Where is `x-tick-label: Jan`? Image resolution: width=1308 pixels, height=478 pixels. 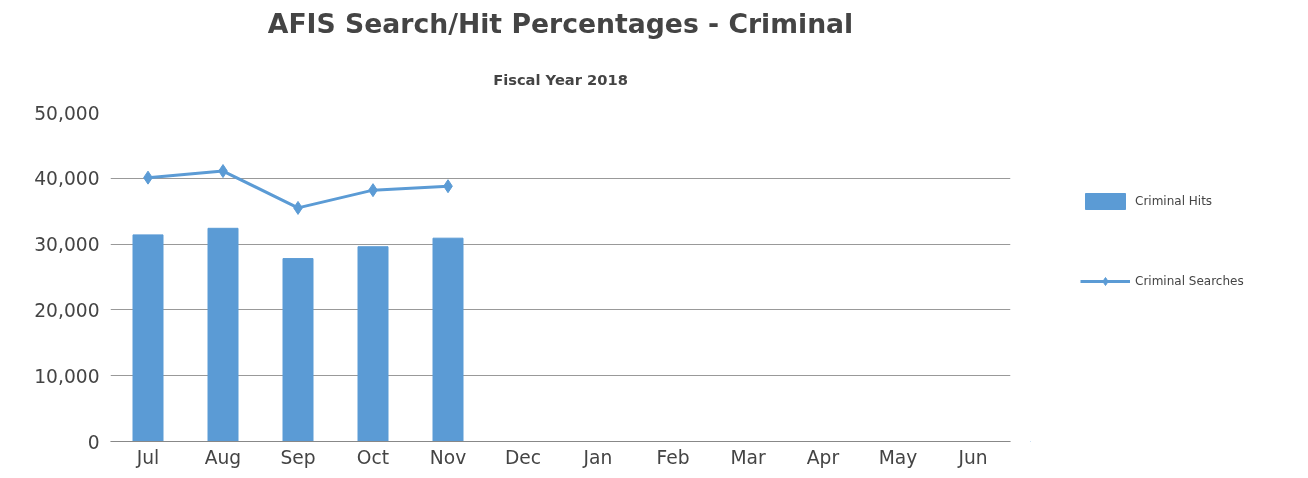 x-tick-label: Jan is located at coordinates (597, 457).